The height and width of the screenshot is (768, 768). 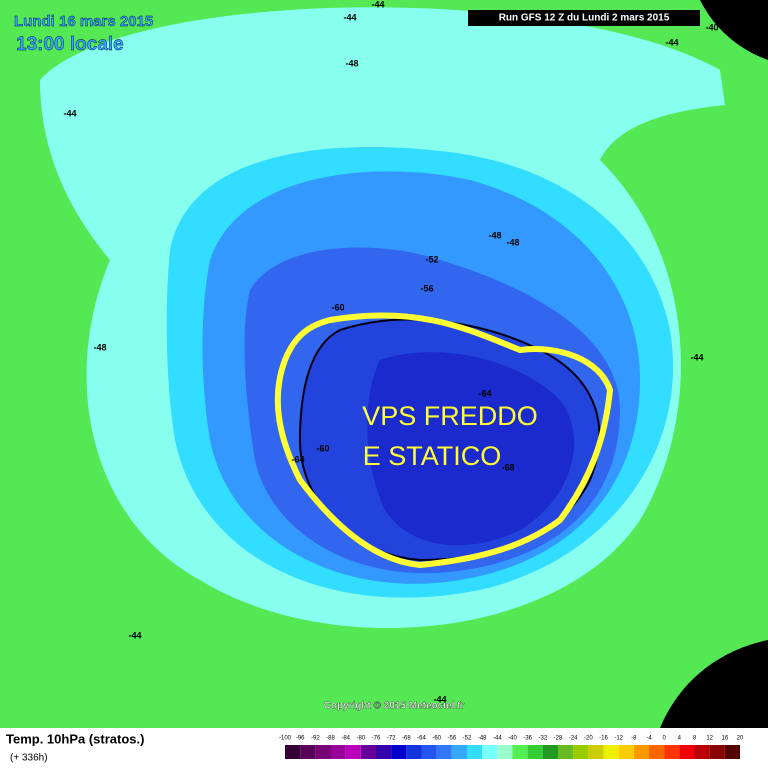 I want to click on legend-tick: -92, so click(x=315, y=739).